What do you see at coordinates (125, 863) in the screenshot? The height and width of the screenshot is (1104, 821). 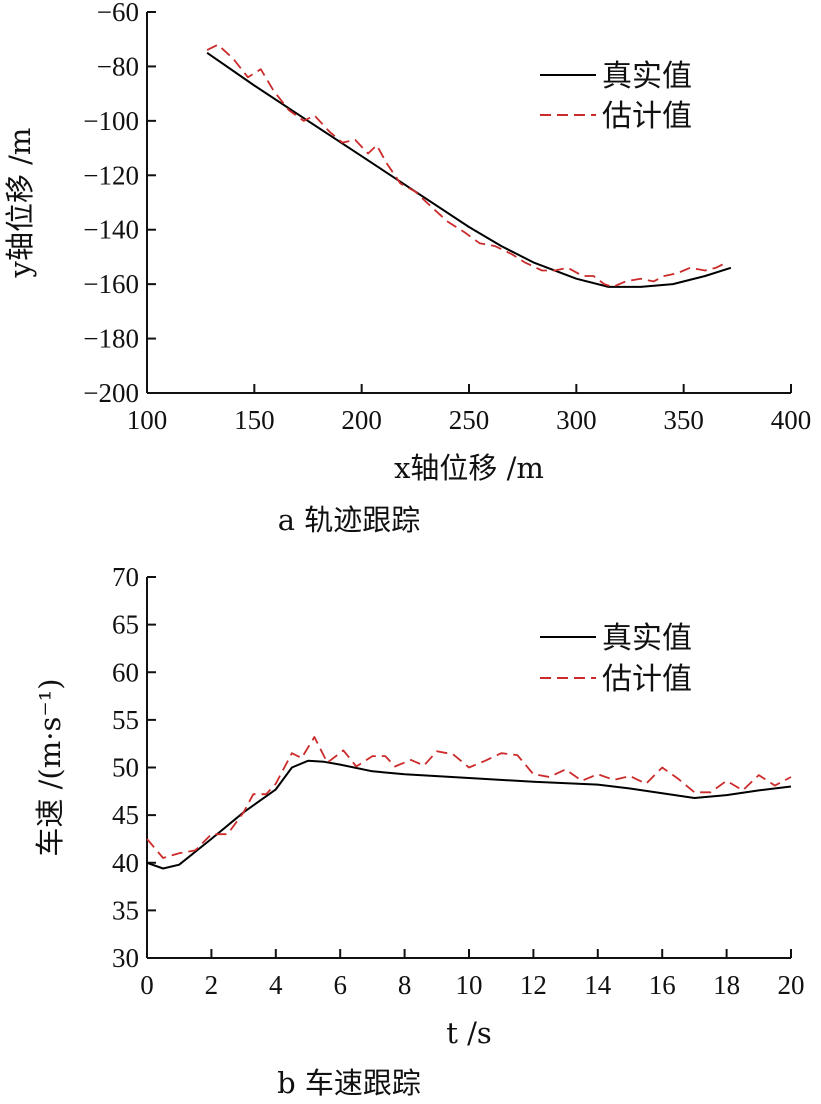 I see `y-tick-label: 40` at bounding box center [125, 863].